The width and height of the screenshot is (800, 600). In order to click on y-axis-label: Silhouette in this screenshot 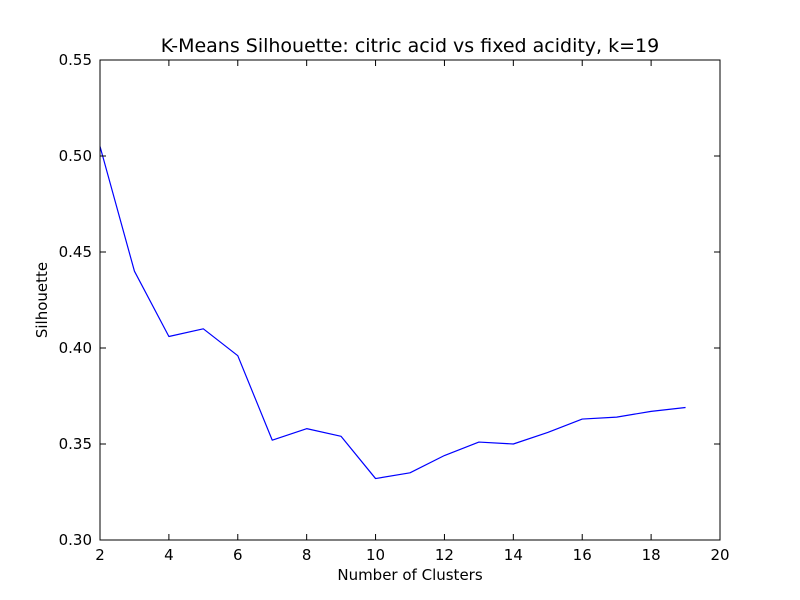, I will do `click(42, 300)`.